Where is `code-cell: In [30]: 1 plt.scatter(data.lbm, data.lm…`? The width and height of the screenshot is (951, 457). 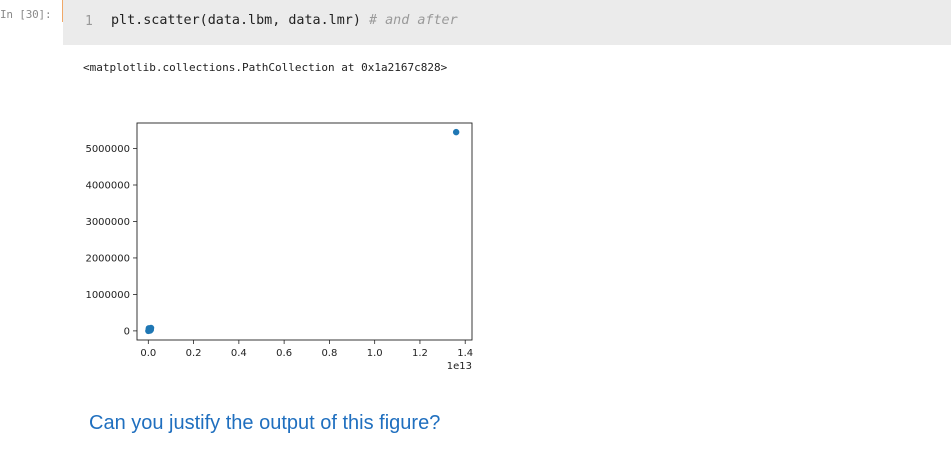 code-cell: In [30]: 1 plt.scatter(data.lbm, data.lm… is located at coordinates (475, 22).